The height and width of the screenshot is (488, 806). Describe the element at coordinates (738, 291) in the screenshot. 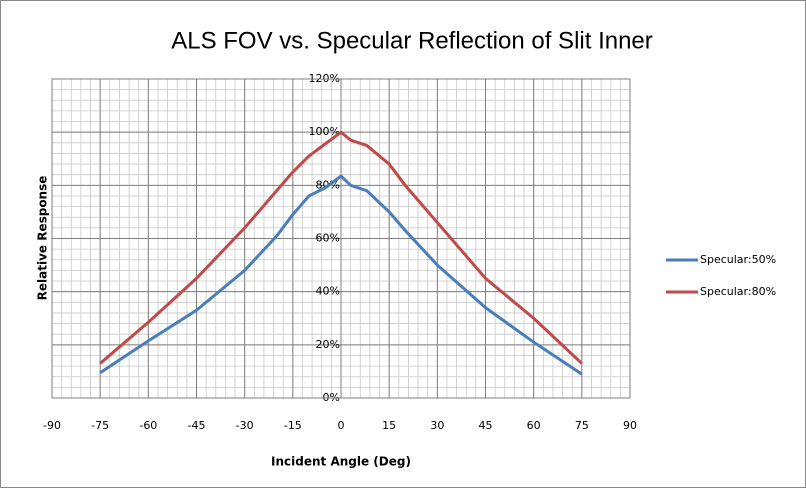

I see `legend-label: Specular:80%` at that location.